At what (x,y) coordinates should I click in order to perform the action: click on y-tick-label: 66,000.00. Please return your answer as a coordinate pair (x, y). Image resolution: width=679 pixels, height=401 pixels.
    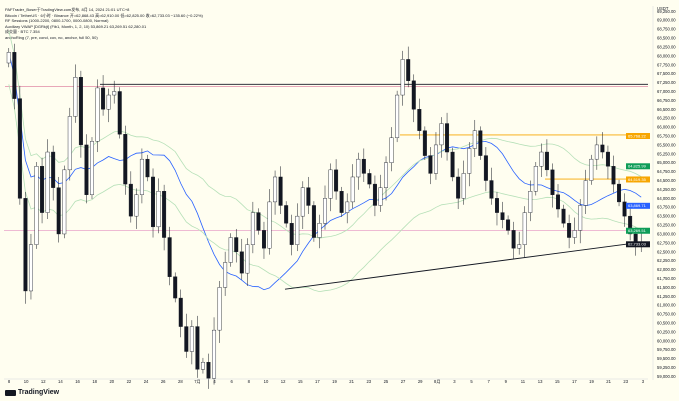
    Looking at the image, I should click on (666, 127).